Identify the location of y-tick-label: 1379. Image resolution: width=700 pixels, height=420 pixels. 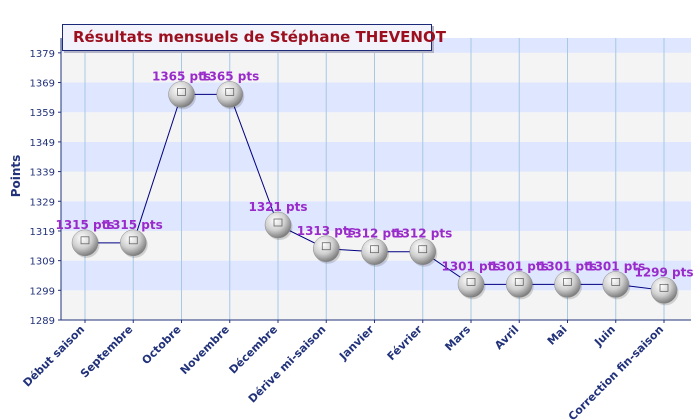
(42, 54).